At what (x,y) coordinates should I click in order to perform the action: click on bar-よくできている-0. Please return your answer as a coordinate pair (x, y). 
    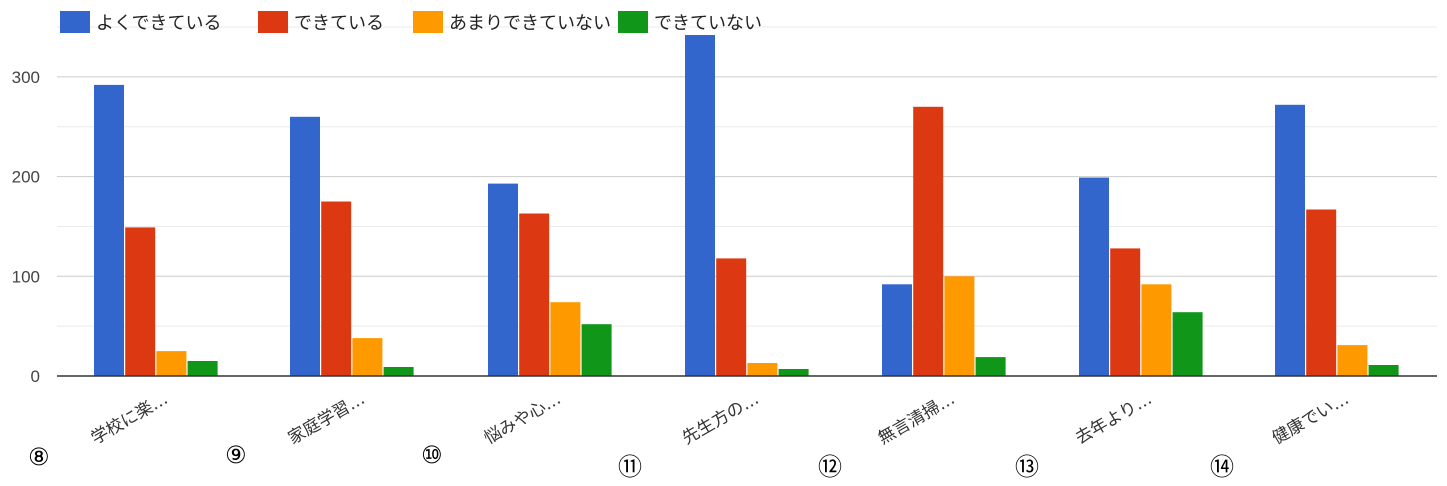
    Looking at the image, I should click on (109, 230).